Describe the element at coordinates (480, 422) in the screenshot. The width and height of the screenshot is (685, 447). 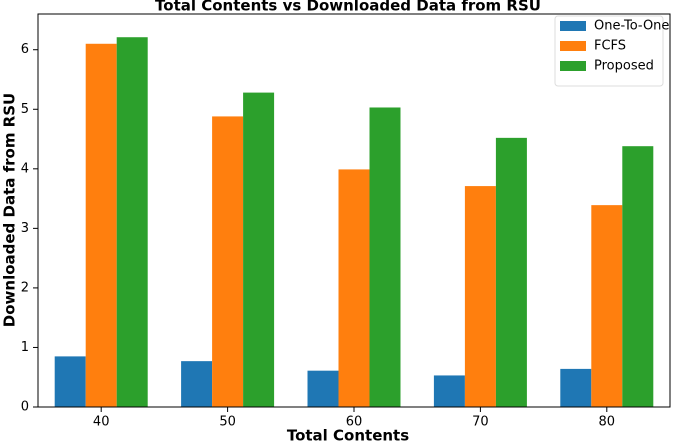
I see `x-tick-label: 70` at that location.